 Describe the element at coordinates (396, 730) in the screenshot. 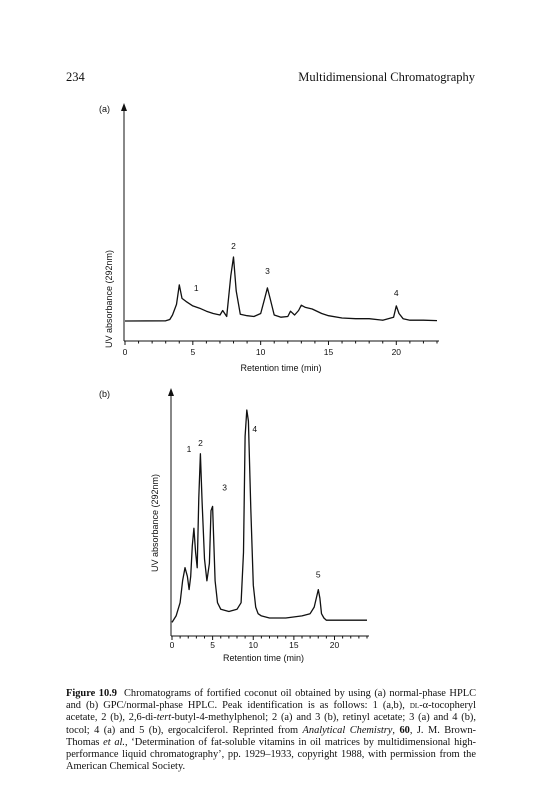

I see `caption-text-4: ,` at that location.